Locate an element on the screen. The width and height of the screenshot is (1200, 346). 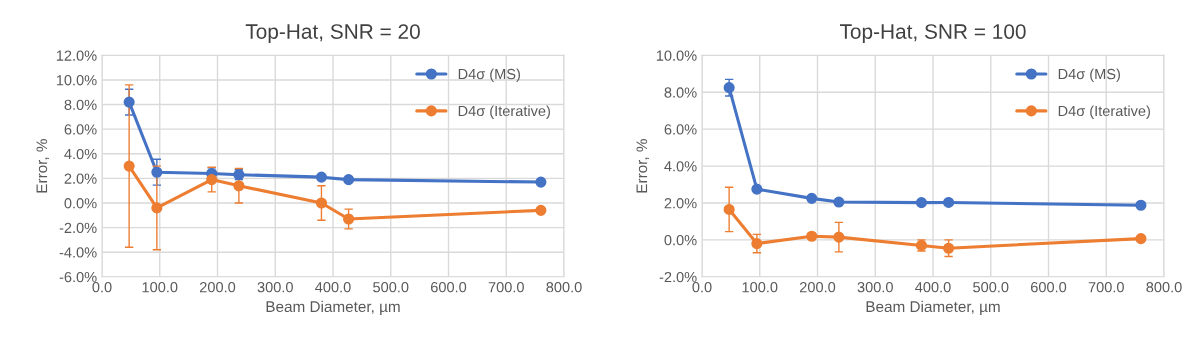
y-tick-label: -4.0% is located at coordinates (78, 252).